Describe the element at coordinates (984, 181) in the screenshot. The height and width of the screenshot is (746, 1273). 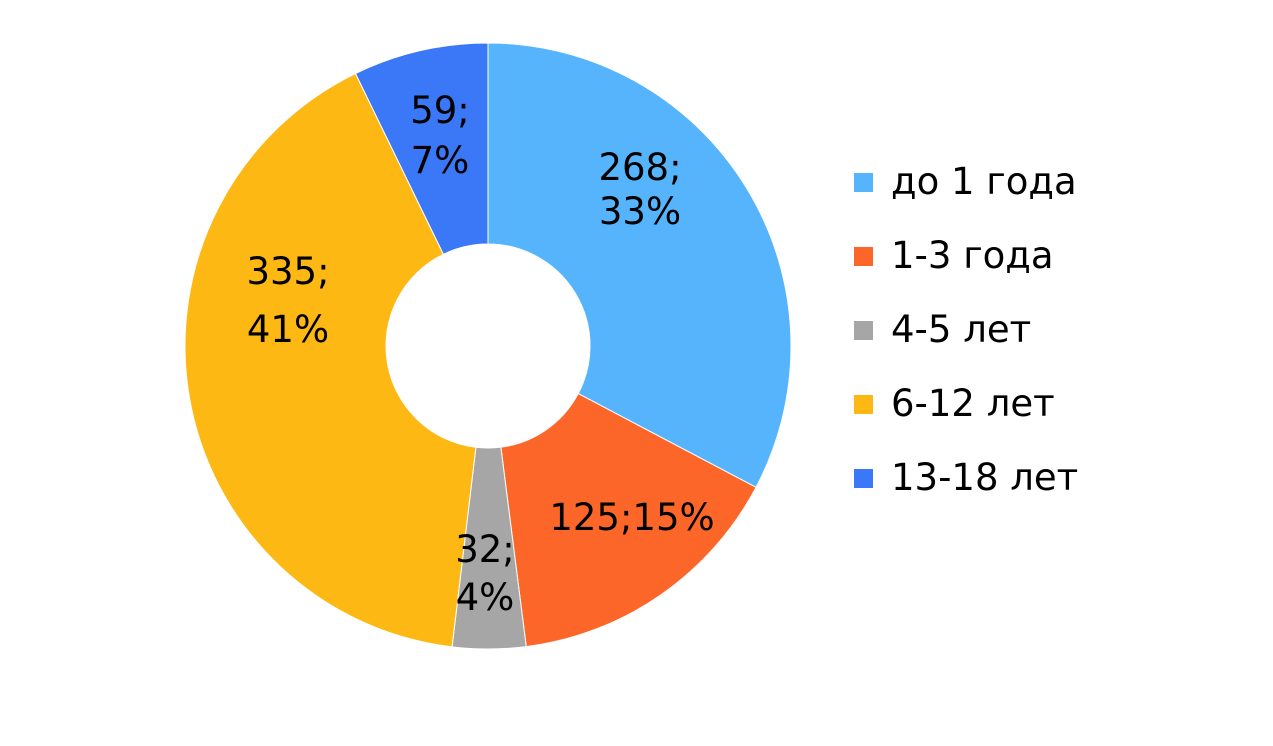
I see `legend-label: до 1 года` at that location.